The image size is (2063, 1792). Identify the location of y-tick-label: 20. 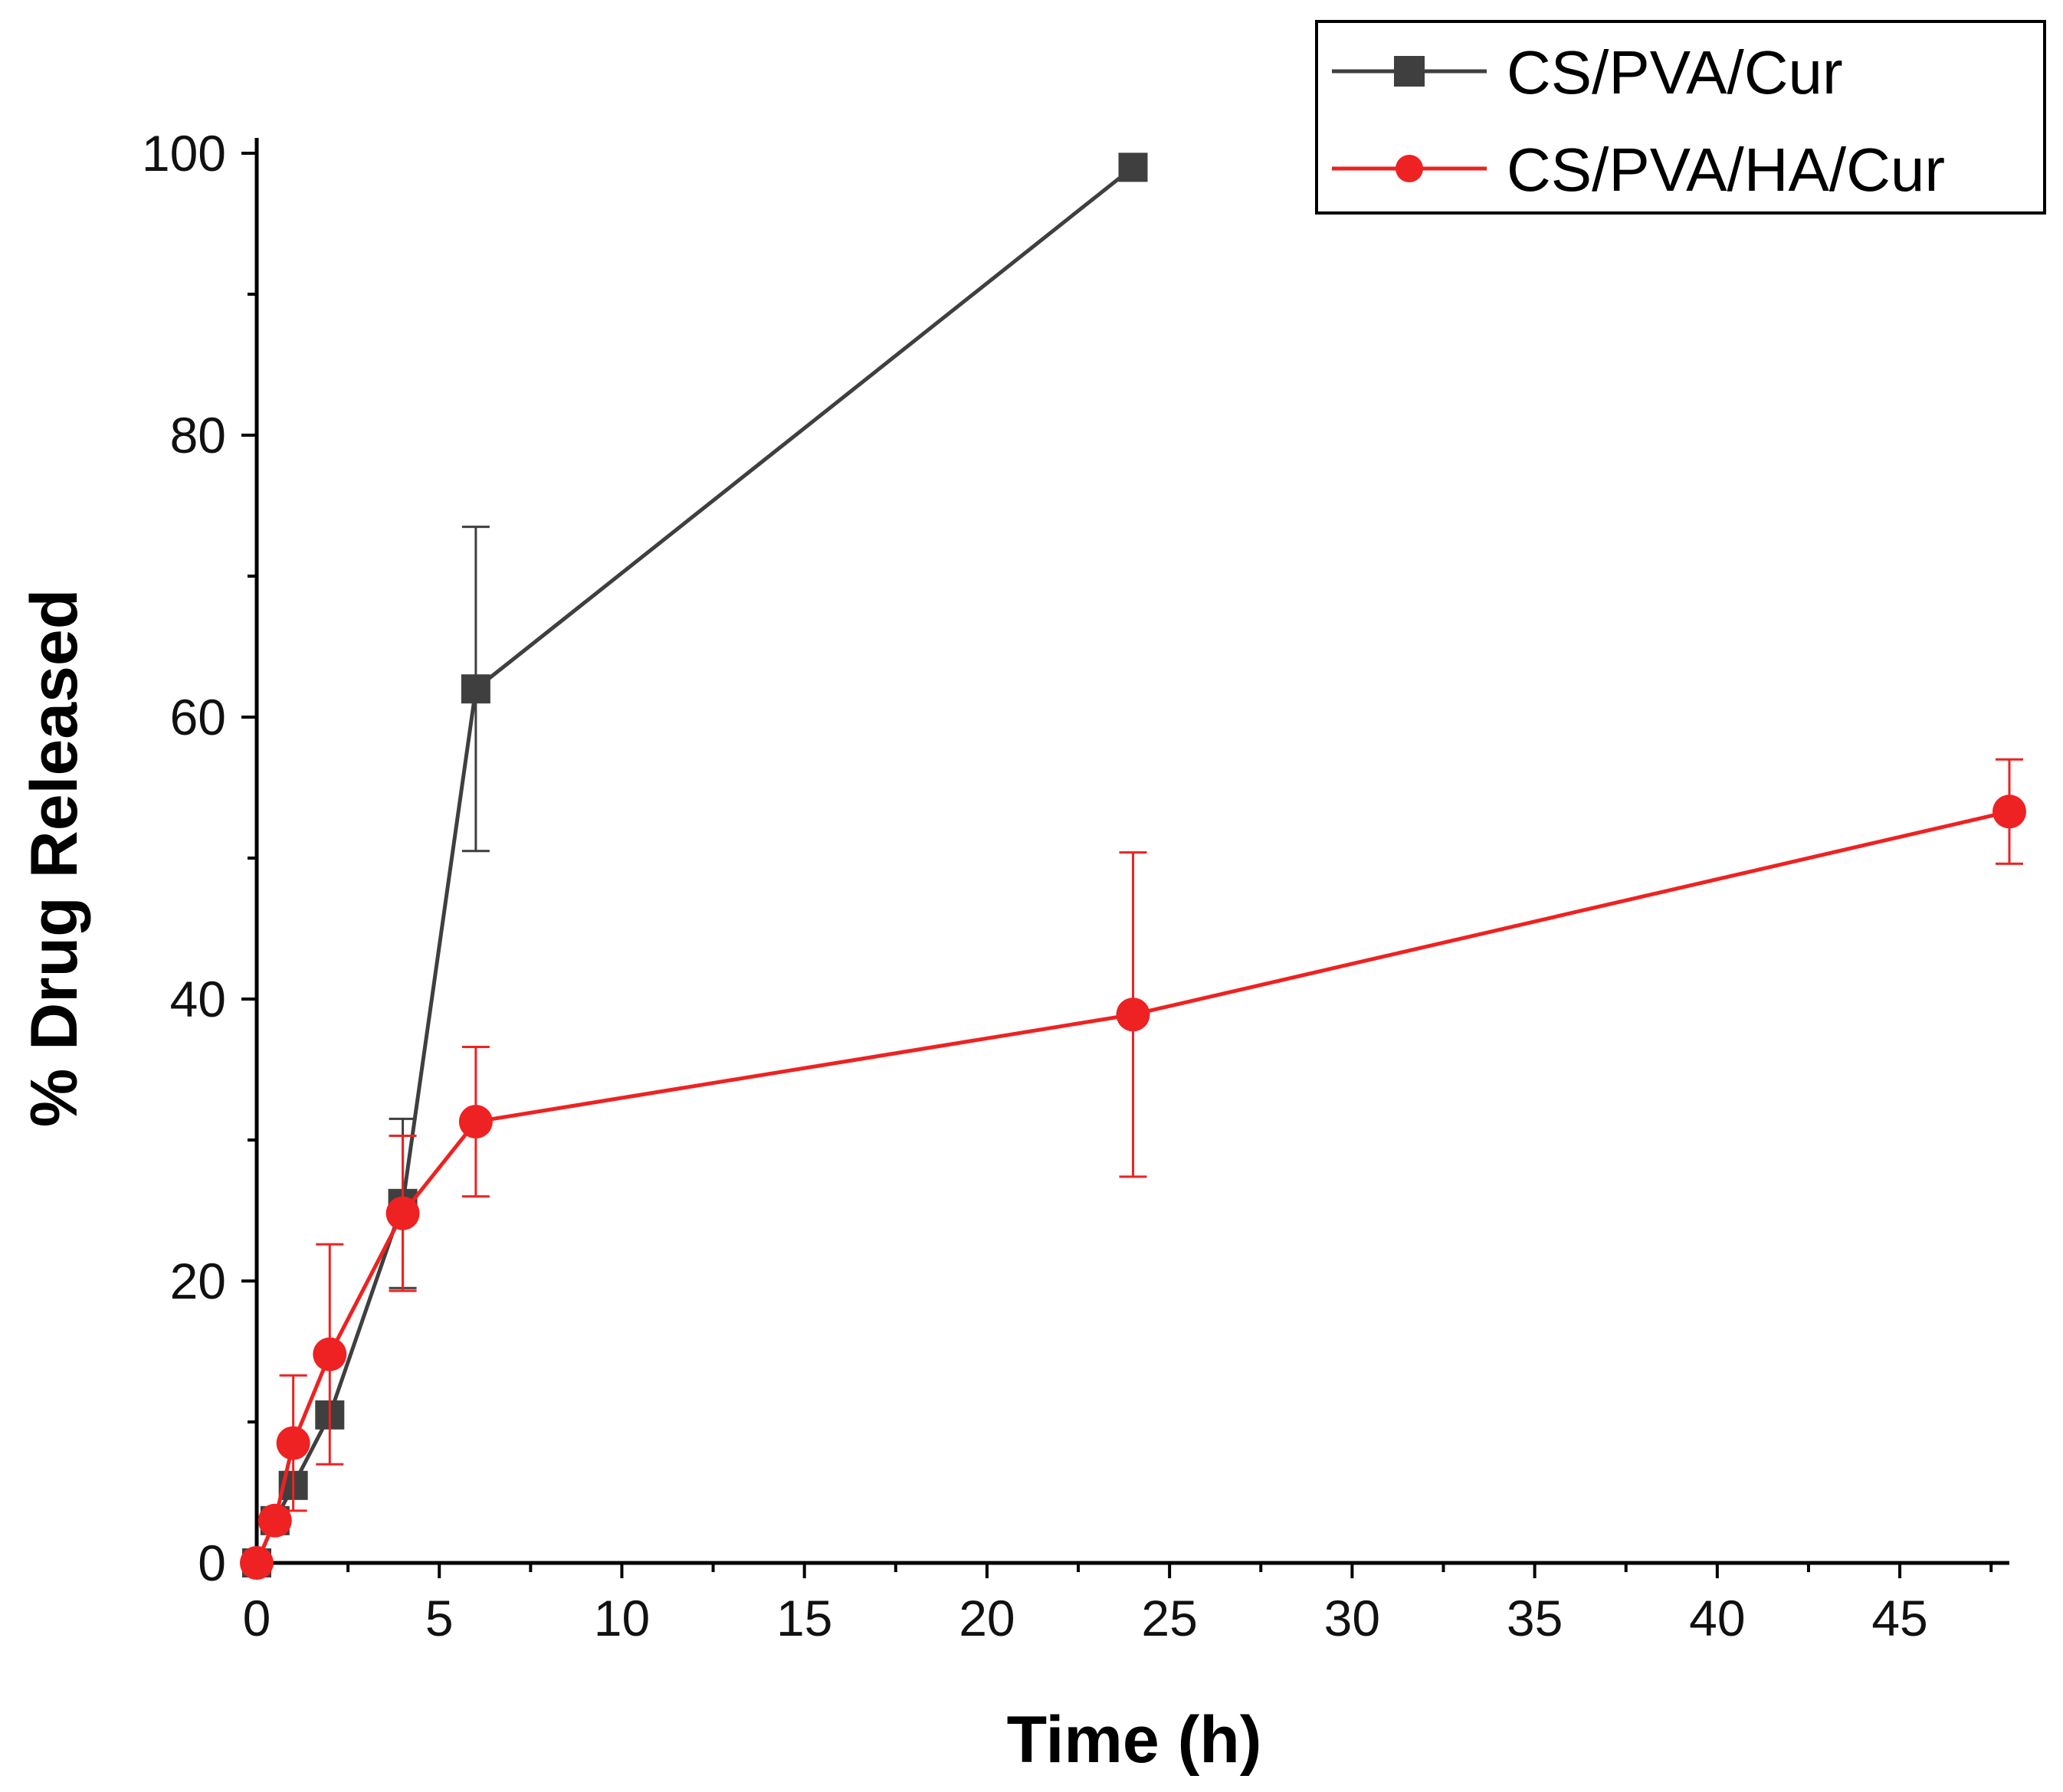
(198, 1281).